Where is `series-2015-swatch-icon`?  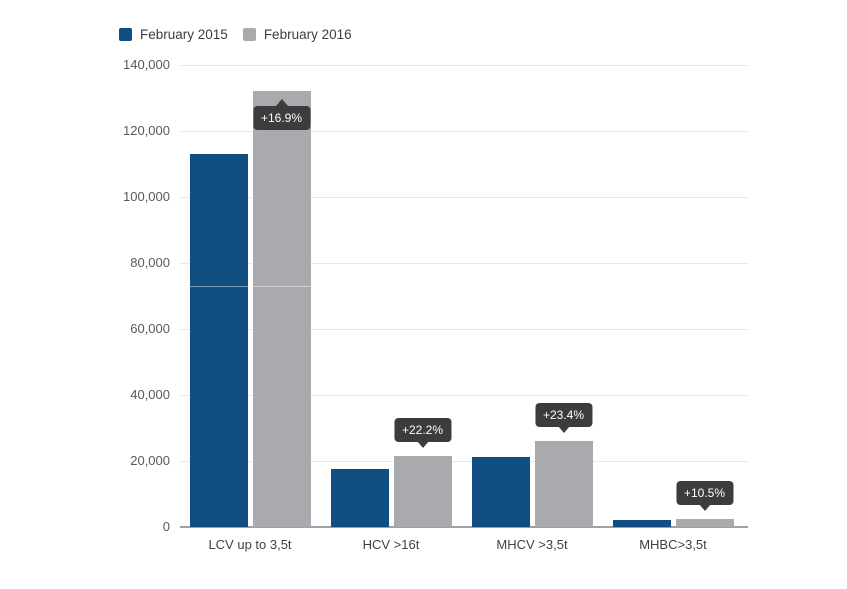
series-2015-swatch-icon is located at coordinates (125, 34).